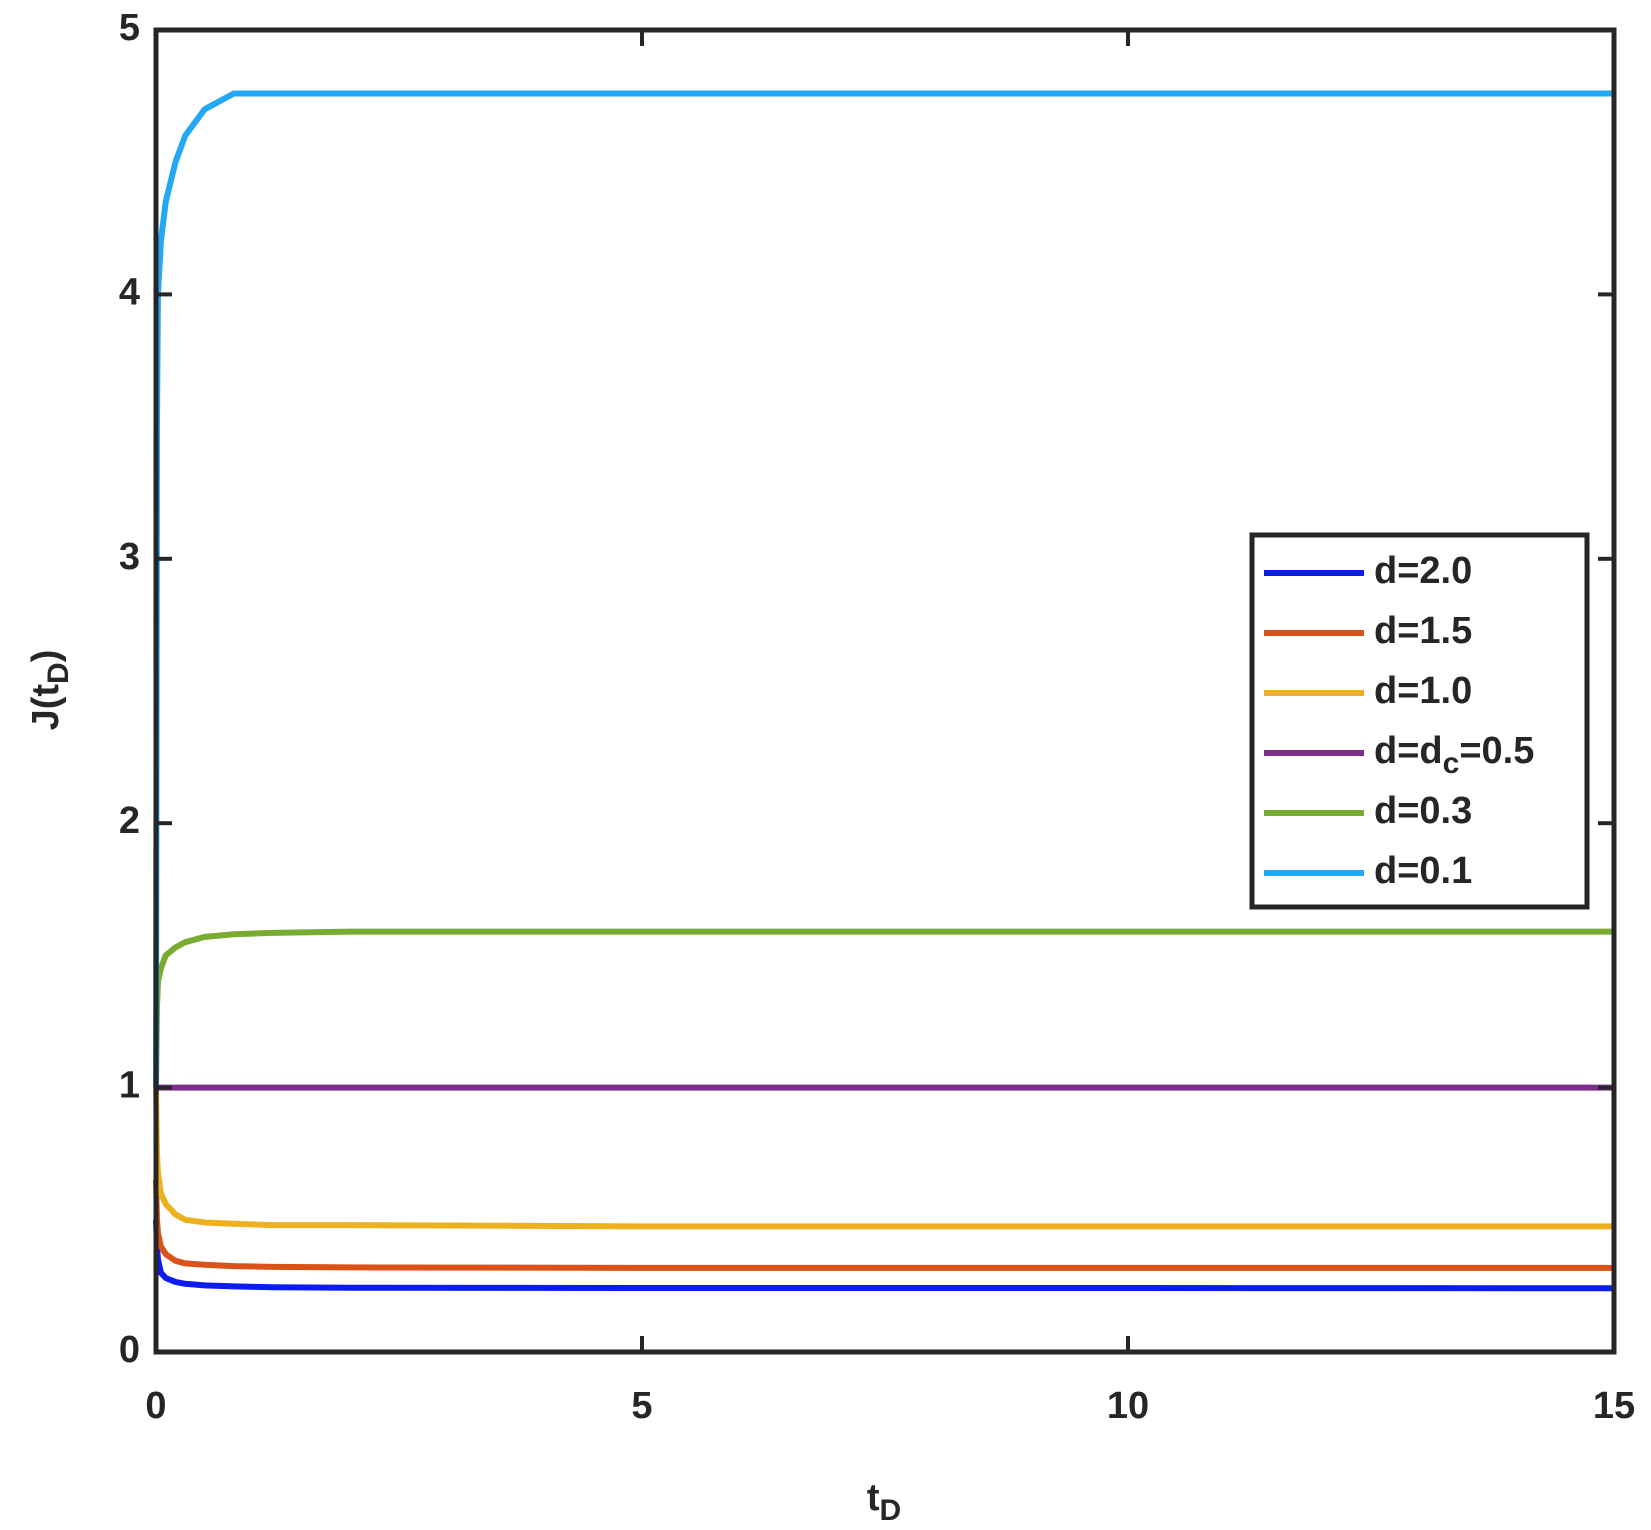 The width and height of the screenshot is (1651, 1530). Describe the element at coordinates (129, 1350) in the screenshot. I see `y-tick-label: 0` at that location.